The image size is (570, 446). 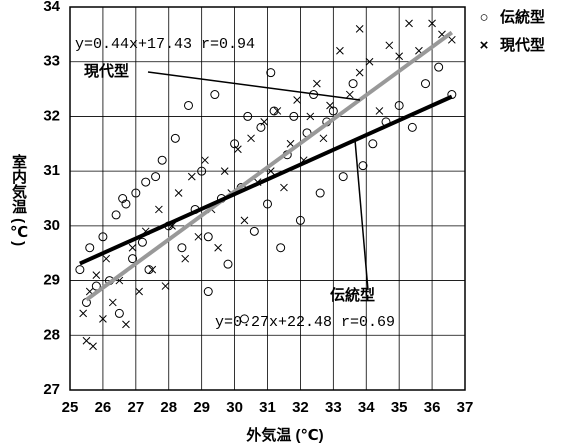 What do you see at coordinates (284, 435) in the screenshot?
I see `x-axis-label: 外気温 (℃)` at bounding box center [284, 435].